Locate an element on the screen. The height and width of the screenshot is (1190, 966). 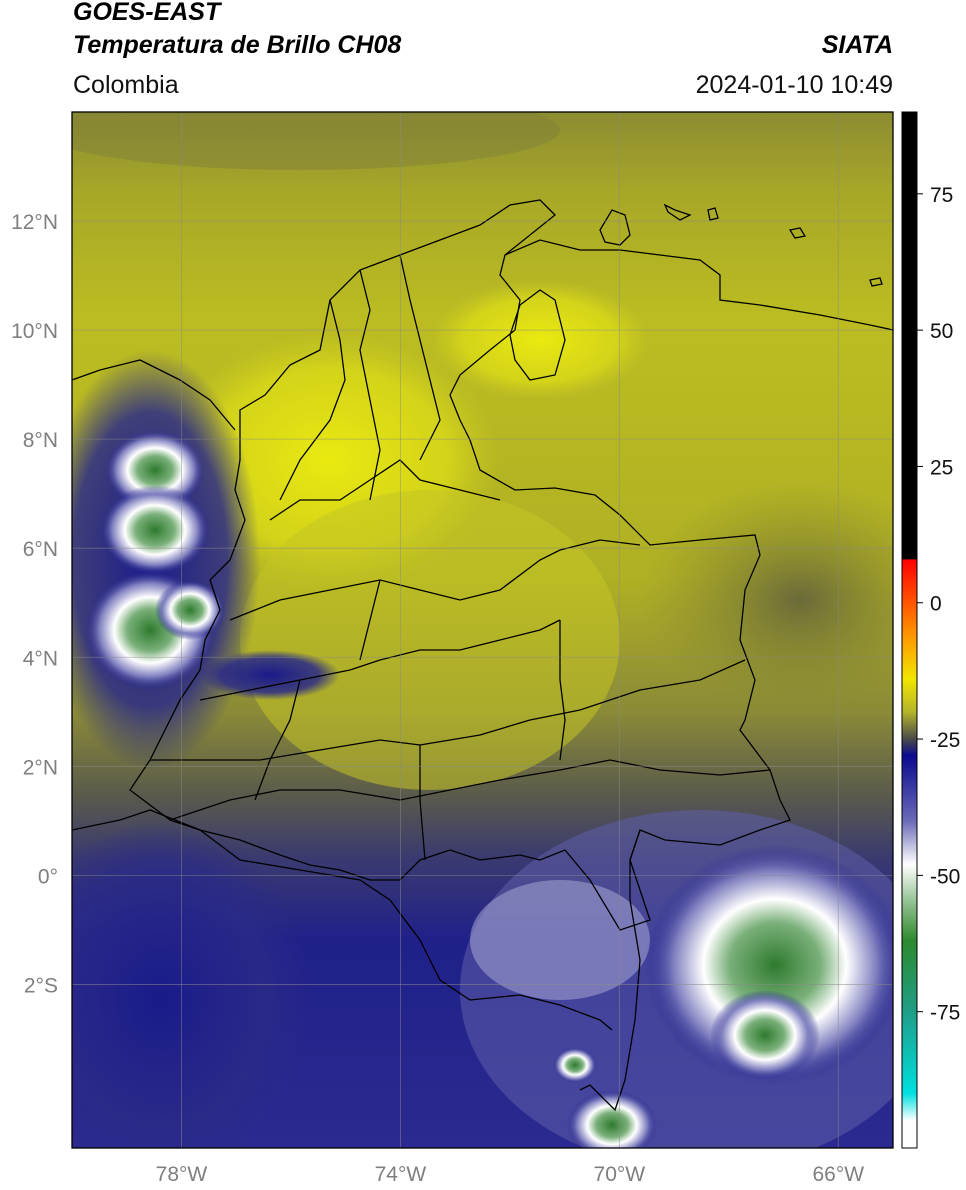
datetime-label: 2024-01-10 10:49 is located at coordinates (794, 85).